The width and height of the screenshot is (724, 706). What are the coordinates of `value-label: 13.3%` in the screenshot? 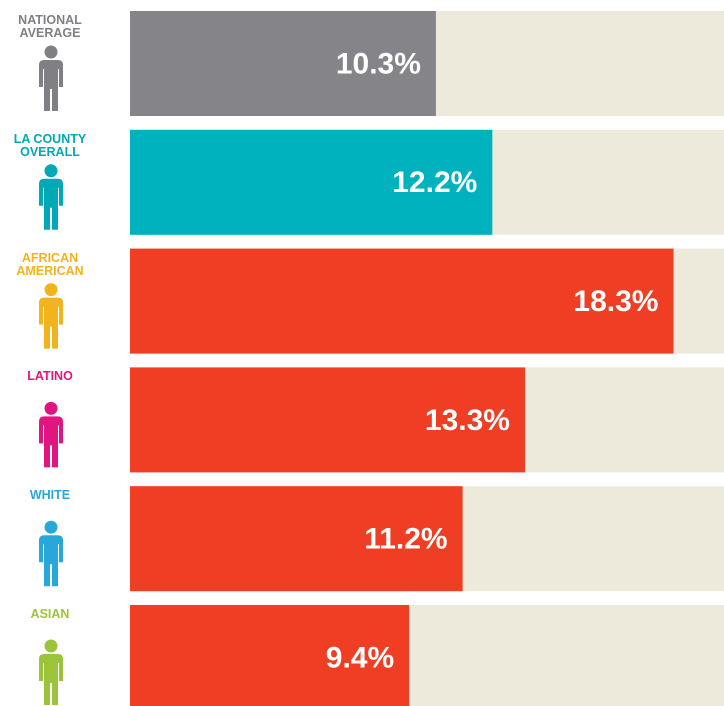 It's located at (467, 420).